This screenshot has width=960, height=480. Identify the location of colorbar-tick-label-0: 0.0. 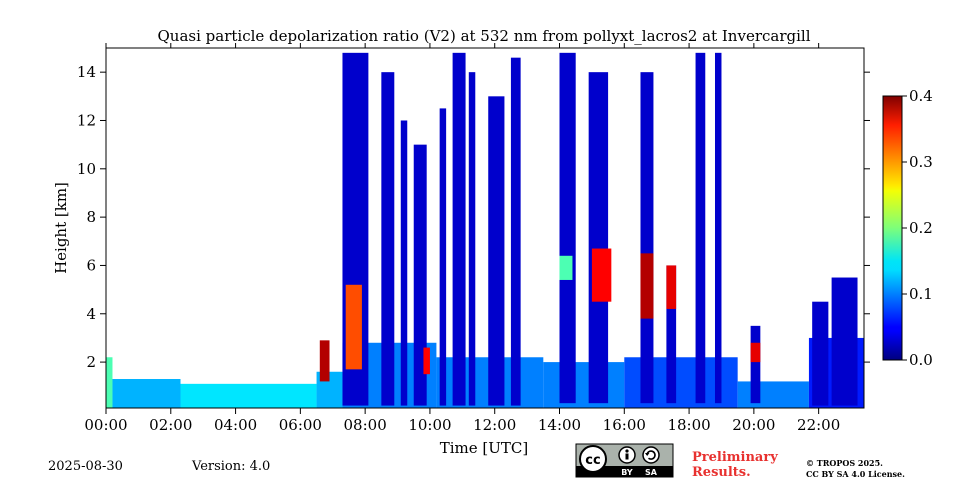
(921, 360).